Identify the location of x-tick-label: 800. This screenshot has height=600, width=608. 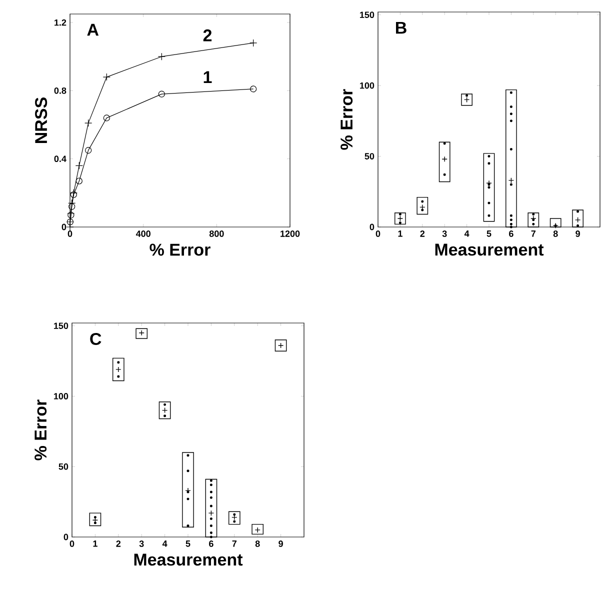
(216, 233).